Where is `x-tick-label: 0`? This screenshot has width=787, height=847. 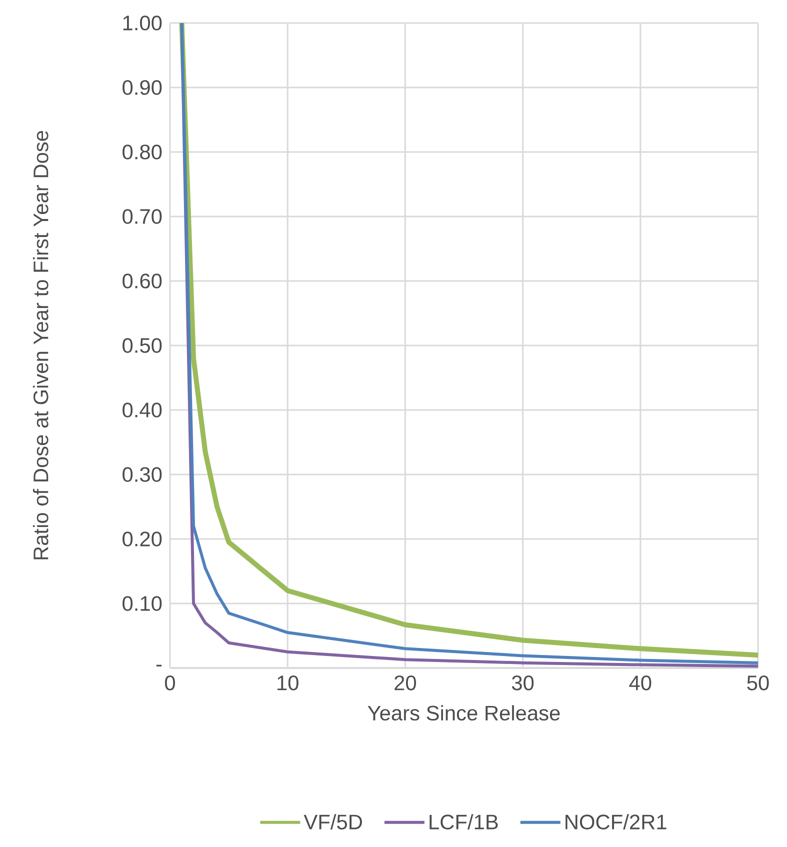 x-tick-label: 0 is located at coordinates (169, 683).